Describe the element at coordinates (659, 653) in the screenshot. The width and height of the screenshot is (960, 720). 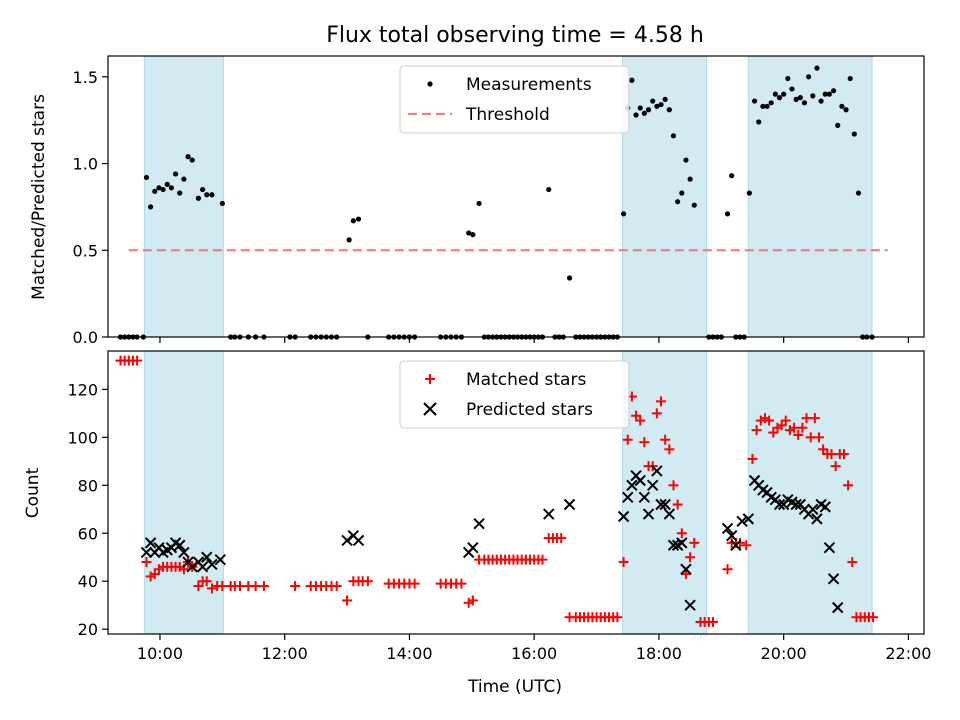
I see `x-tick-label: 18:00` at that location.